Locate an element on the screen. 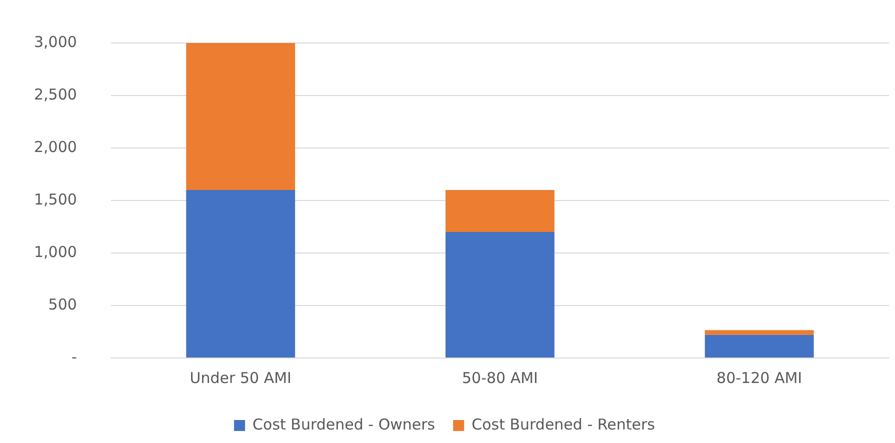 The image size is (895, 443). y-tick-label: 2,500 is located at coordinates (55, 94).